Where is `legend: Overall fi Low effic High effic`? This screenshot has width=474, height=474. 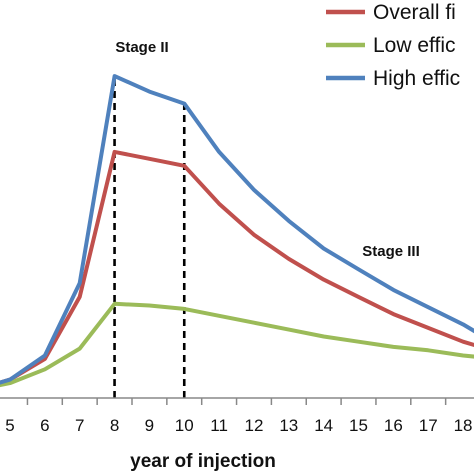
legend: Overall fi Low effic High effic is located at coordinates (393, 45).